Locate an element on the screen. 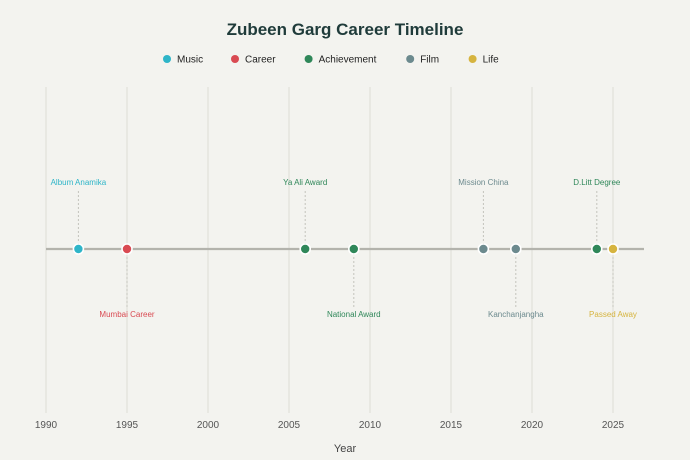 This screenshot has height=460, width=690. event-points is located at coordinates (345, 249).